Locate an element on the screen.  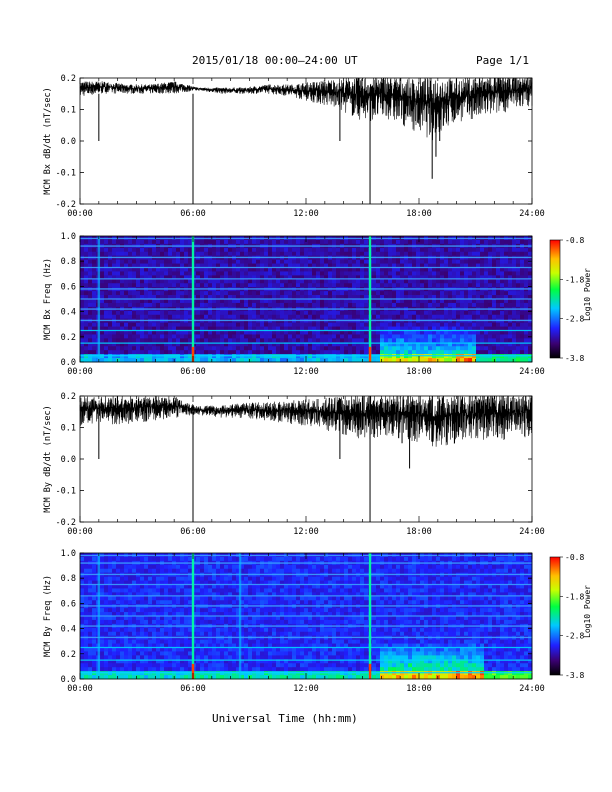
x-axis-title: Universal Time (hh:mm) is located at coordinates (285, 718).